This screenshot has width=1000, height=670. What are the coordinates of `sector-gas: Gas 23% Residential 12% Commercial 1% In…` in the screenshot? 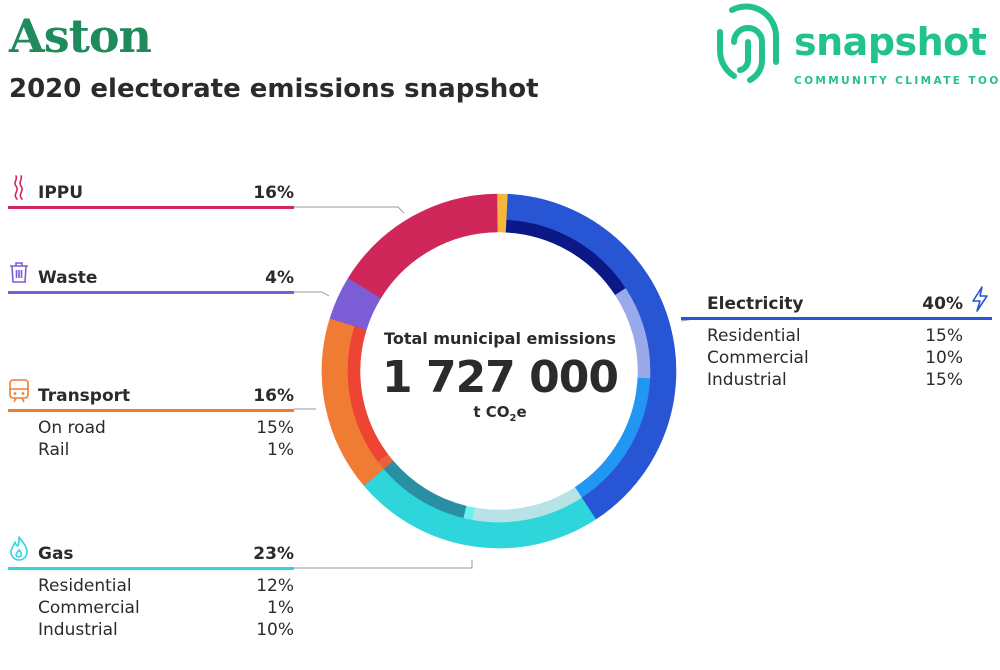 It's located at (151, 588).